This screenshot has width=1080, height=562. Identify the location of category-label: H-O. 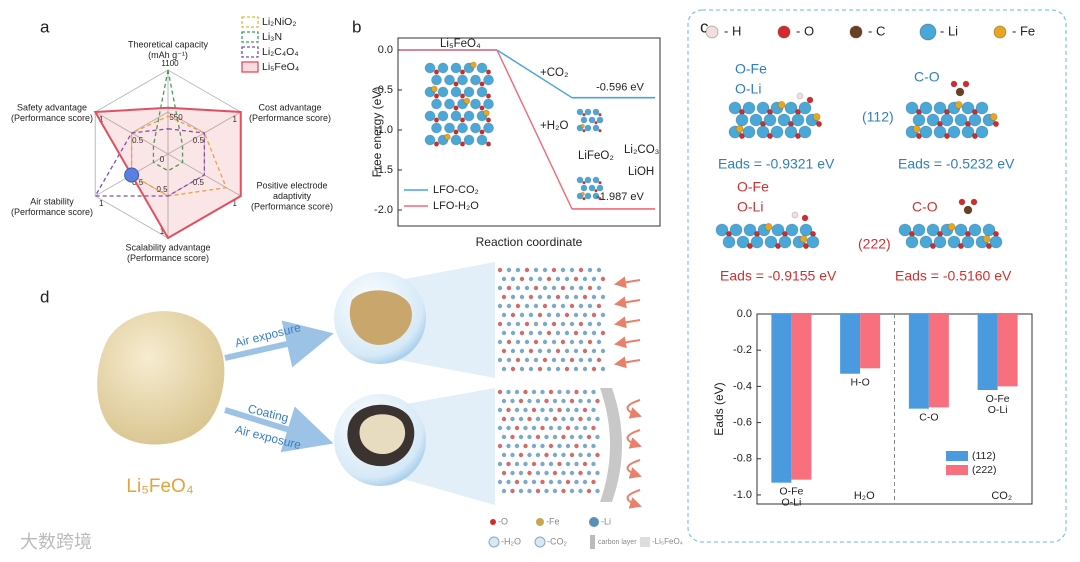
(860, 382).